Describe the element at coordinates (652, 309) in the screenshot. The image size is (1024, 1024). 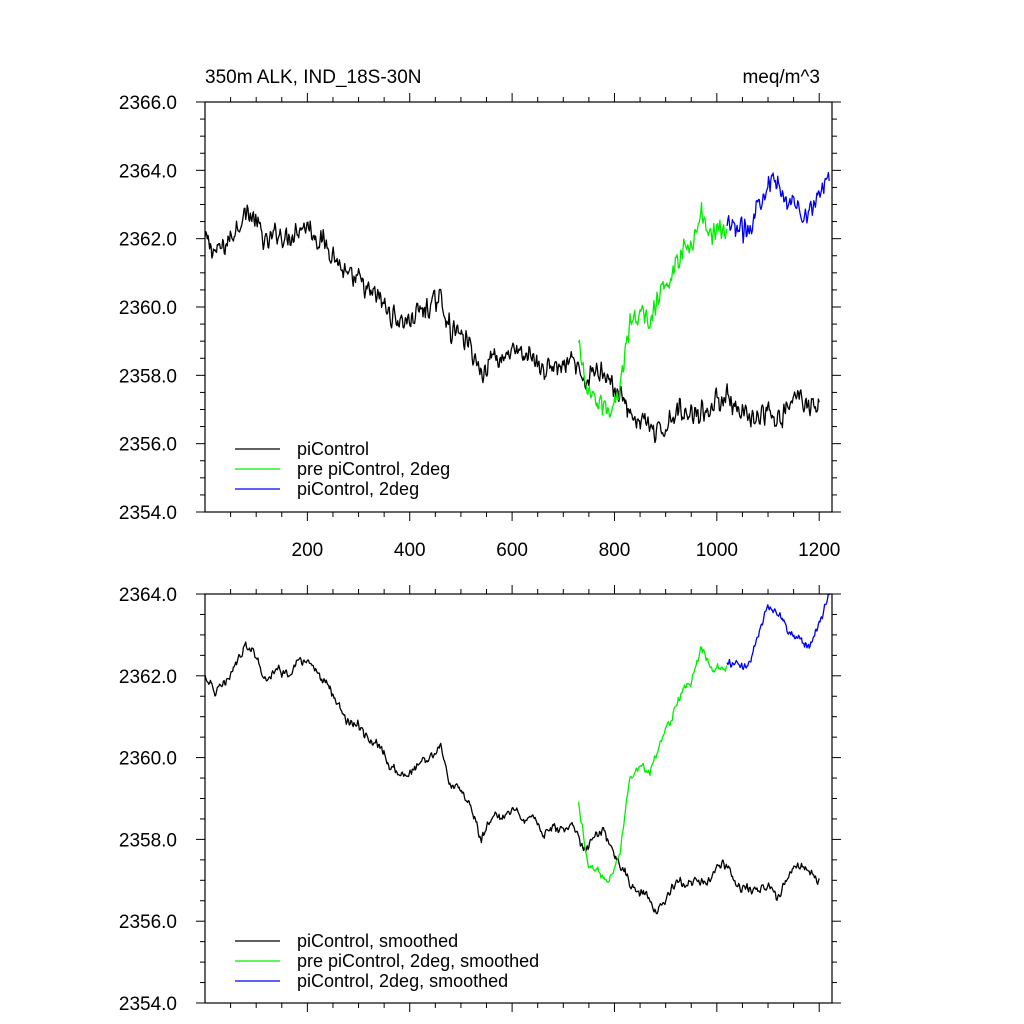
I see `series-line-pre-picontrol-2deg` at that location.